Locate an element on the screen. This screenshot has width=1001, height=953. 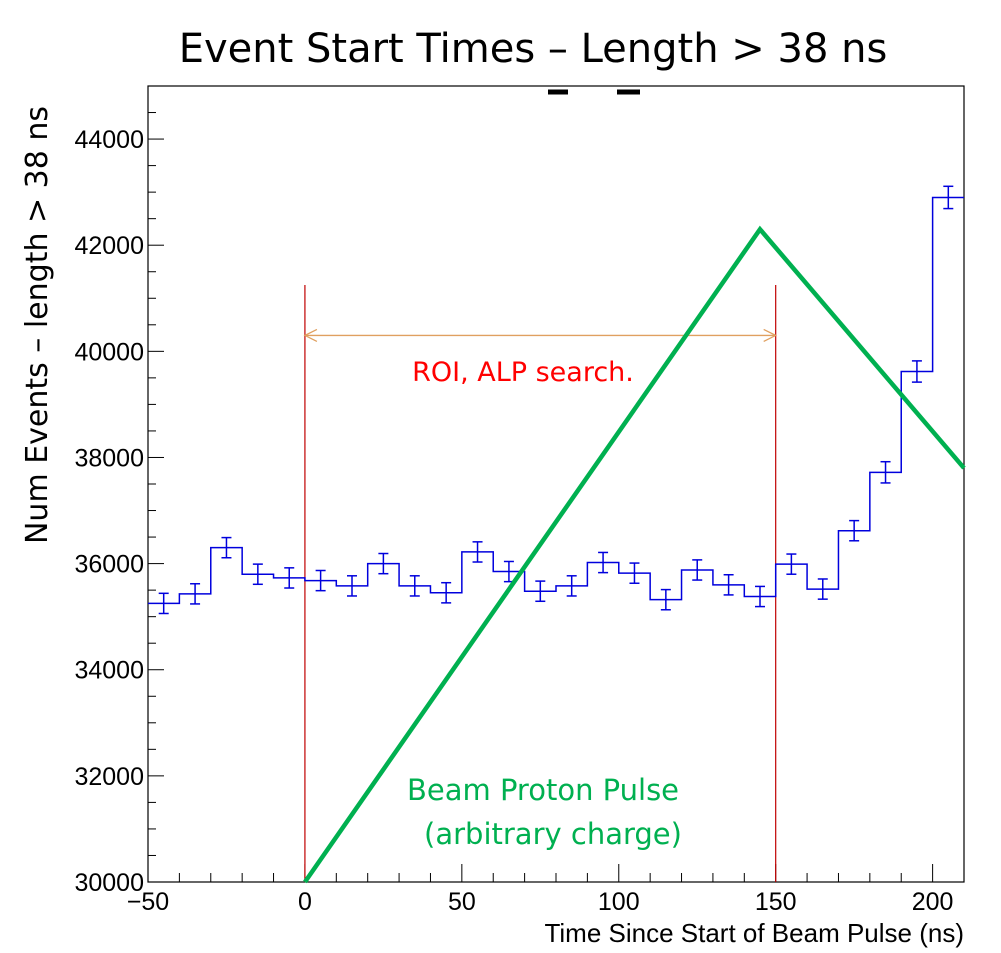
y-tick-label: 36000 is located at coordinates (109, 565).